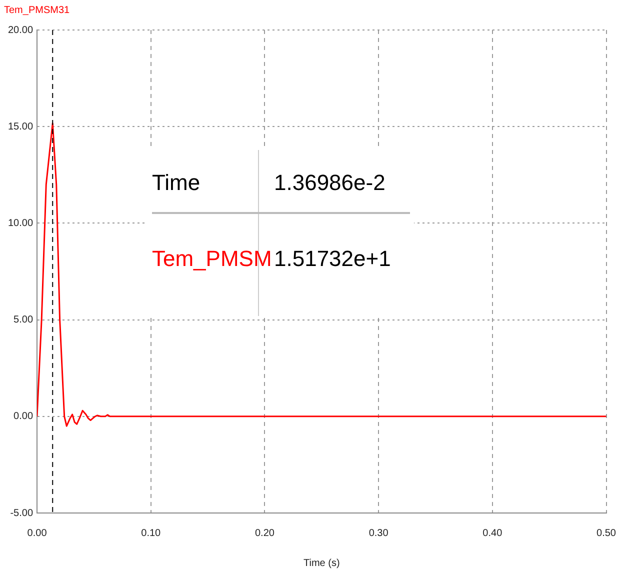 This screenshot has height=573, width=630. I want to click on text: Tem_PMSM, so click(212, 259).